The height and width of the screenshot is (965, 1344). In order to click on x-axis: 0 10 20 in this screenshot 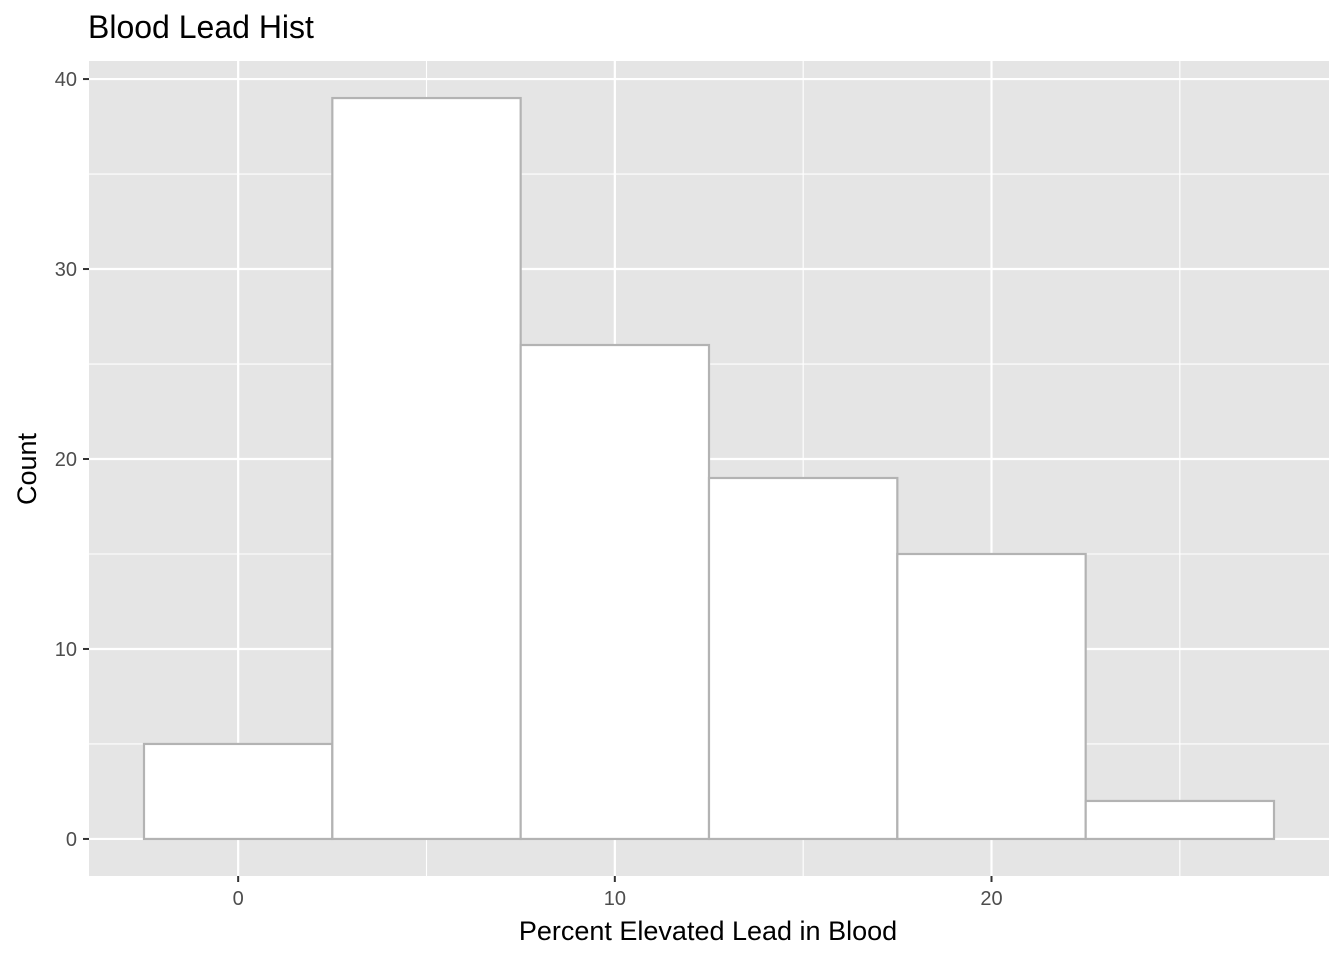, I will do `click(618, 893)`.